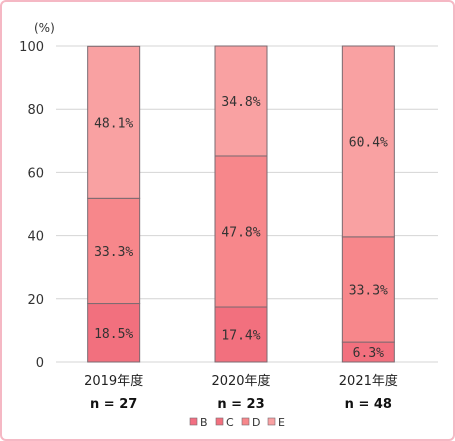  Describe the element at coordinates (271, 421) in the screenshot. I see `legend-swatch-E` at that location.